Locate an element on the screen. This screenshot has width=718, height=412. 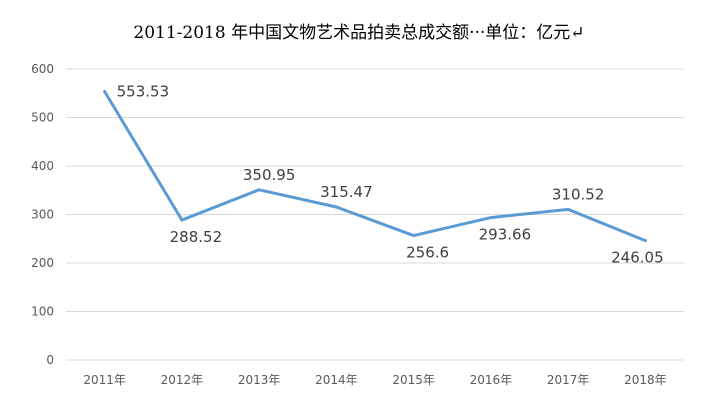
data-label: 256.6 is located at coordinates (427, 253).